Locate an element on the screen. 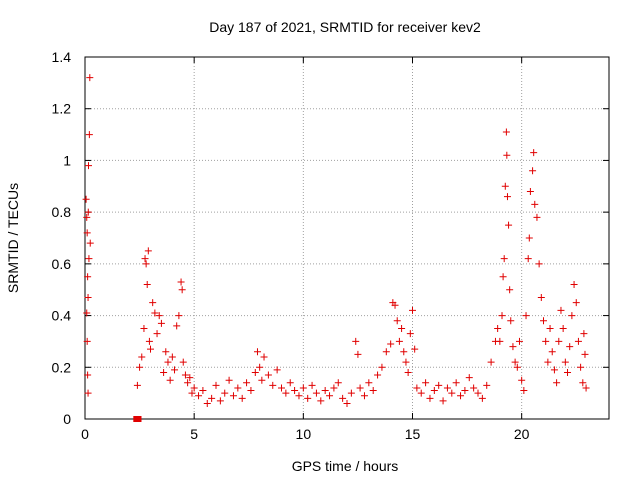 The image size is (640, 480). x-tick-label: 20 is located at coordinates (522, 434).